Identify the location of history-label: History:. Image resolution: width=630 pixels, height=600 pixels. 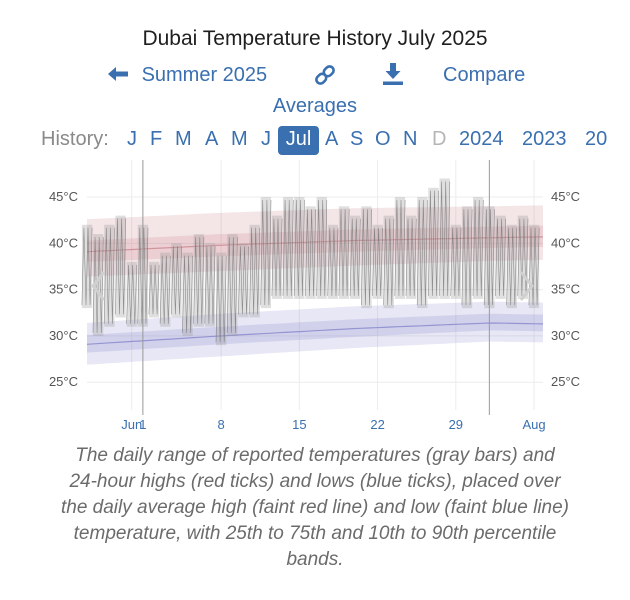
(75, 139).